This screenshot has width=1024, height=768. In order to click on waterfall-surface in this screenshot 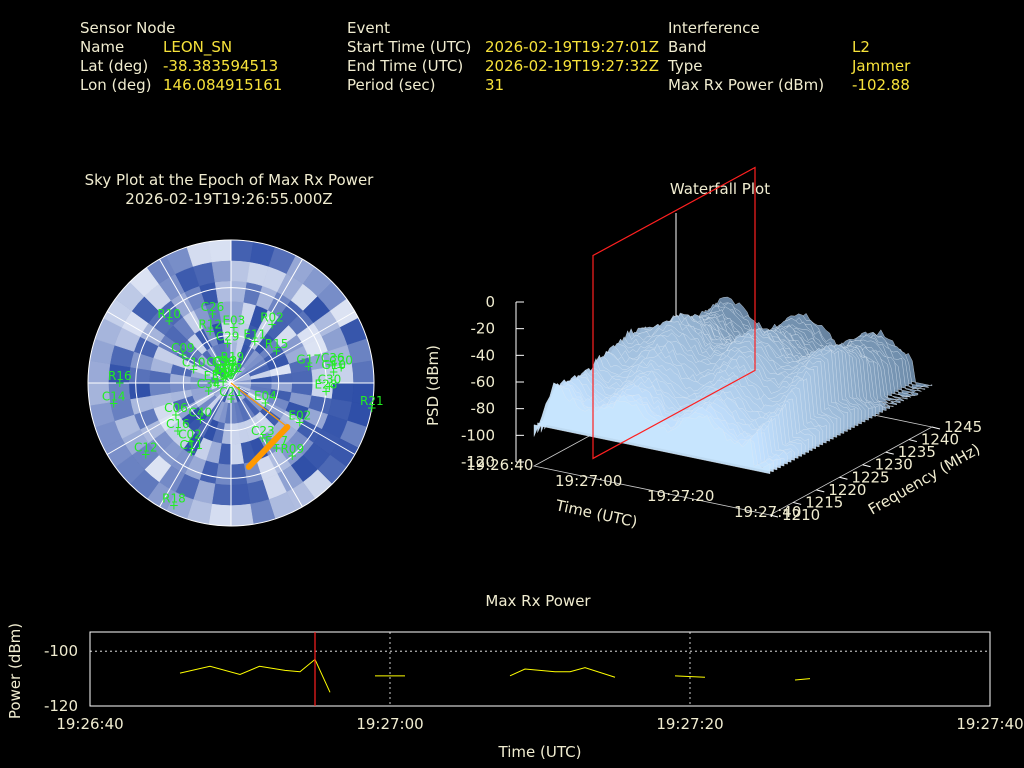, I will do `click(733, 385)`.